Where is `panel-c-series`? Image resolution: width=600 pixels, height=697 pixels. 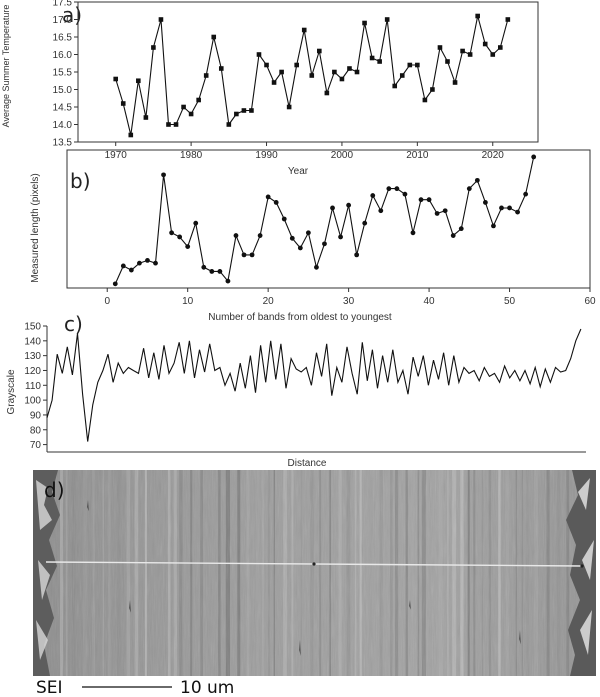 panel-c-series is located at coordinates (314, 385).